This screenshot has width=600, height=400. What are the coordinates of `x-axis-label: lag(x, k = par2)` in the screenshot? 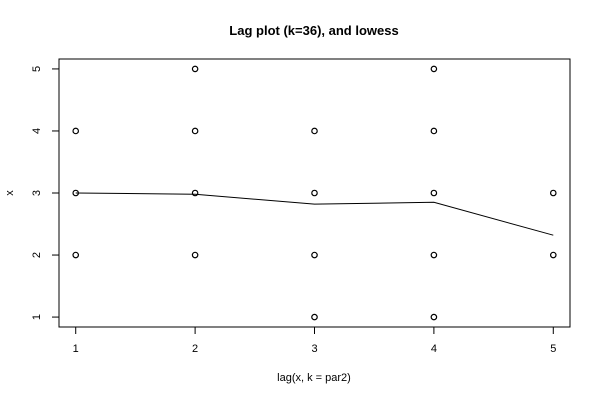 It's located at (314, 378).